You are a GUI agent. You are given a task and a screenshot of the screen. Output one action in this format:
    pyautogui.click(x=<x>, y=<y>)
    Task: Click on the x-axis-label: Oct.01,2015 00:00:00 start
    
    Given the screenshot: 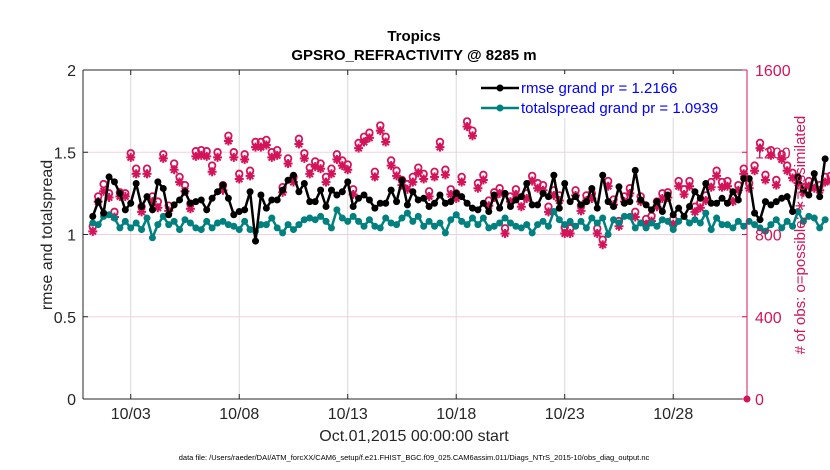 What is the action you would take?
    pyautogui.click(x=414, y=436)
    